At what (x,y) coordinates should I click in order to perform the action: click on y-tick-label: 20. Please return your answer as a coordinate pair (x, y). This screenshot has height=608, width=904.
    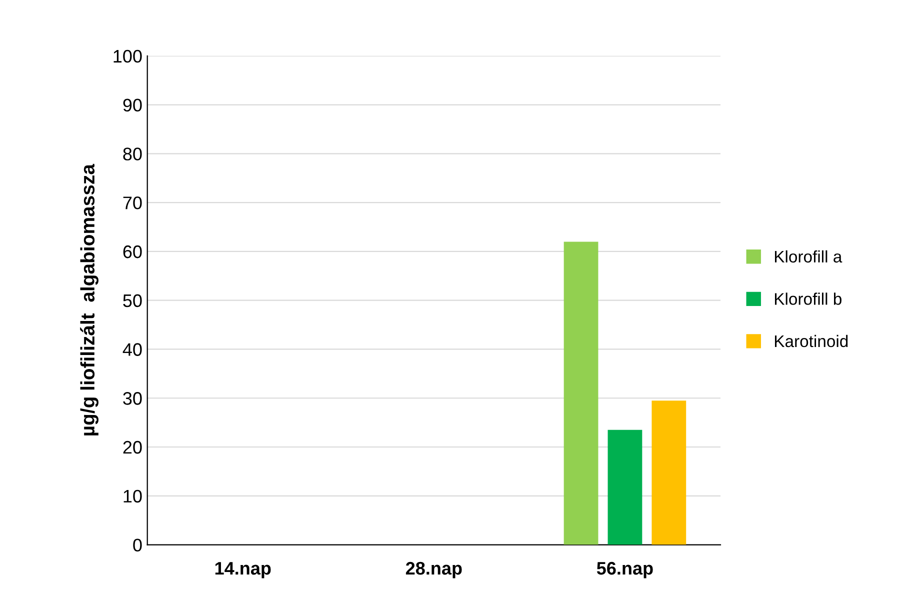
    Looking at the image, I should click on (132, 447).